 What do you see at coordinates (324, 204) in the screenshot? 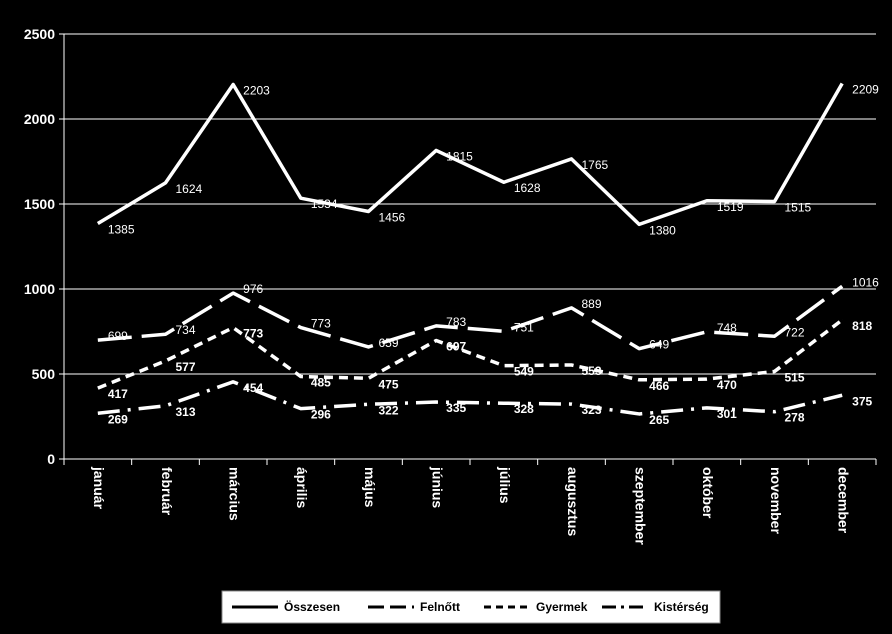
I see `data-label: 1534` at bounding box center [324, 204].